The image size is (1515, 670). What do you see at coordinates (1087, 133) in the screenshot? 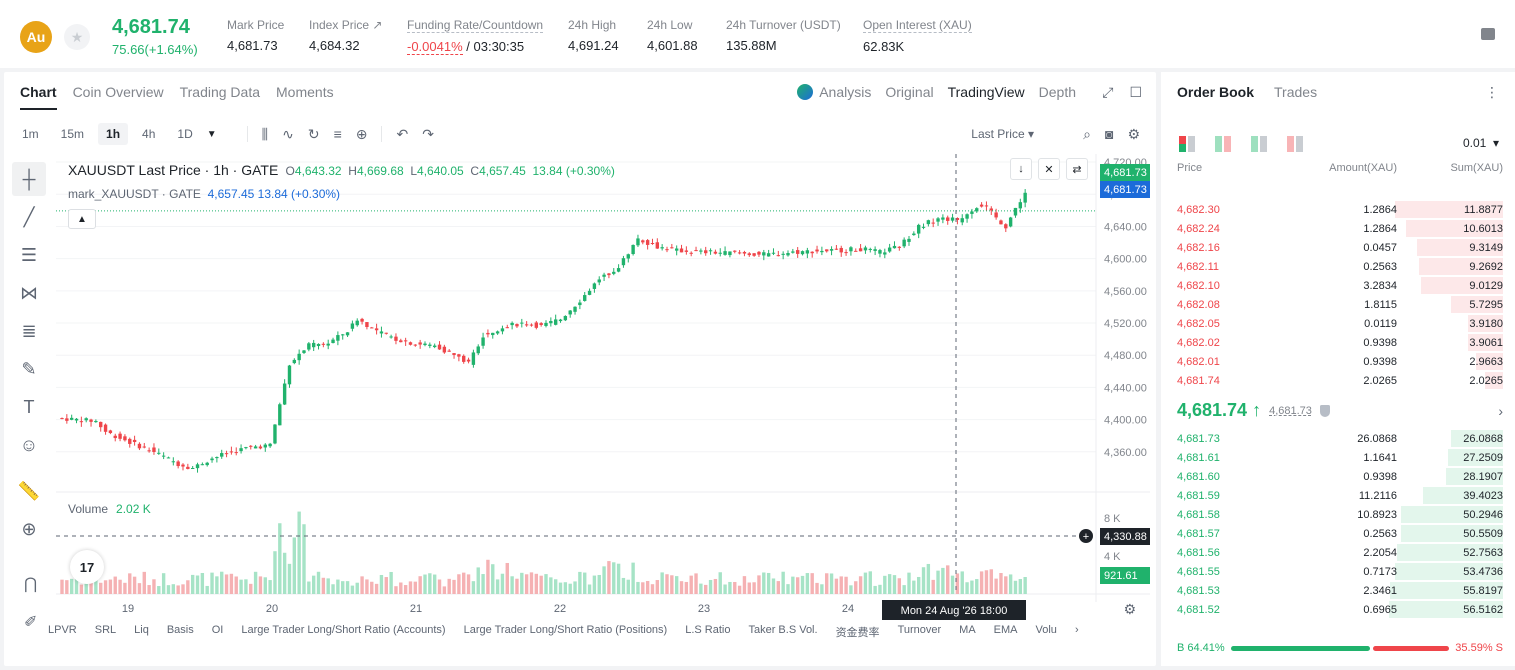
I see `search-icon: ⌕` at bounding box center [1087, 133].